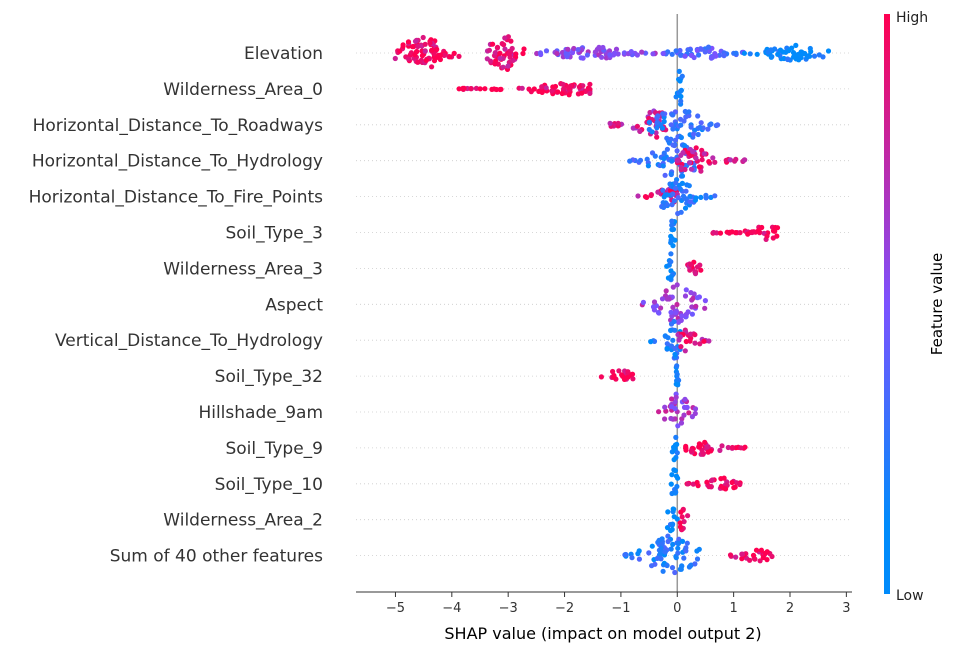 This screenshot has height=651, width=955. What do you see at coordinates (887, 304) in the screenshot?
I see `colorbar-gradient` at bounding box center [887, 304].